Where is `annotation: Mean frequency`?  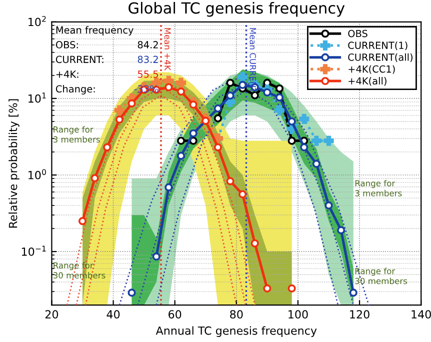 annotation: Mean frequency is located at coordinates (95, 31).